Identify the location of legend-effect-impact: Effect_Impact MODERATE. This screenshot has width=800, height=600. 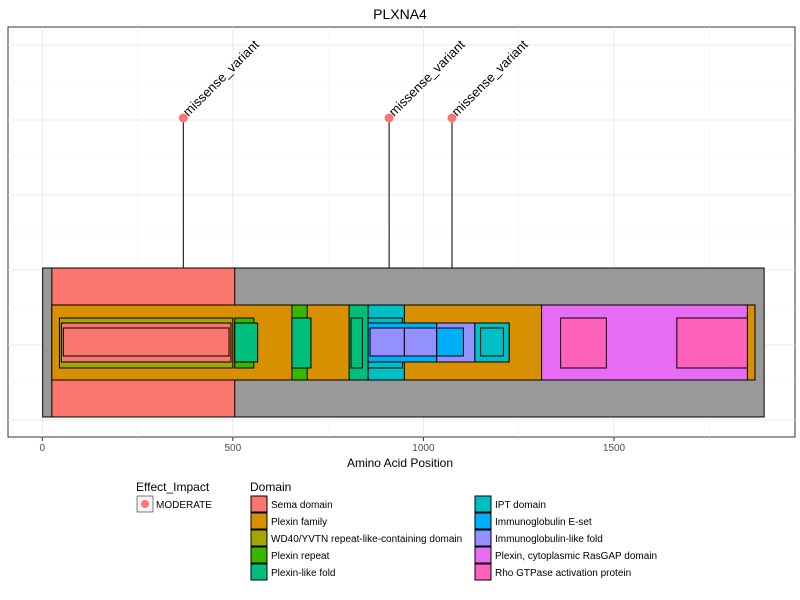
(174, 496).